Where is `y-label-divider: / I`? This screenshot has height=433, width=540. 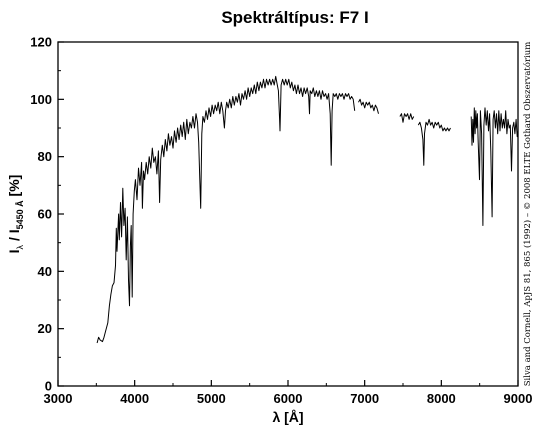
y-label-divider: / I is located at coordinates (14, 237).